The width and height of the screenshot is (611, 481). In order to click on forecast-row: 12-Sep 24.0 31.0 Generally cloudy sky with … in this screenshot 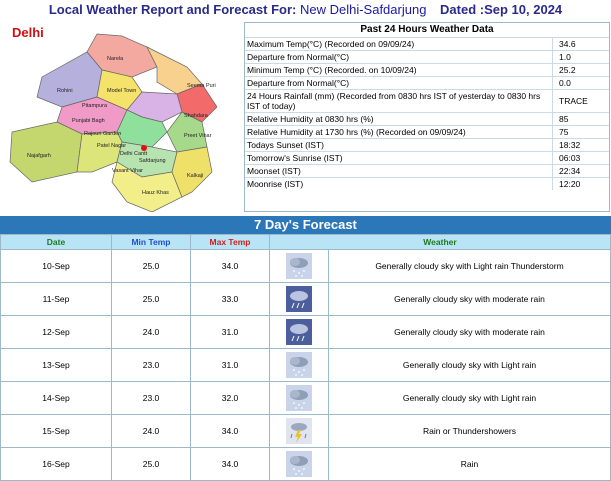, I will do `click(305, 332)`.